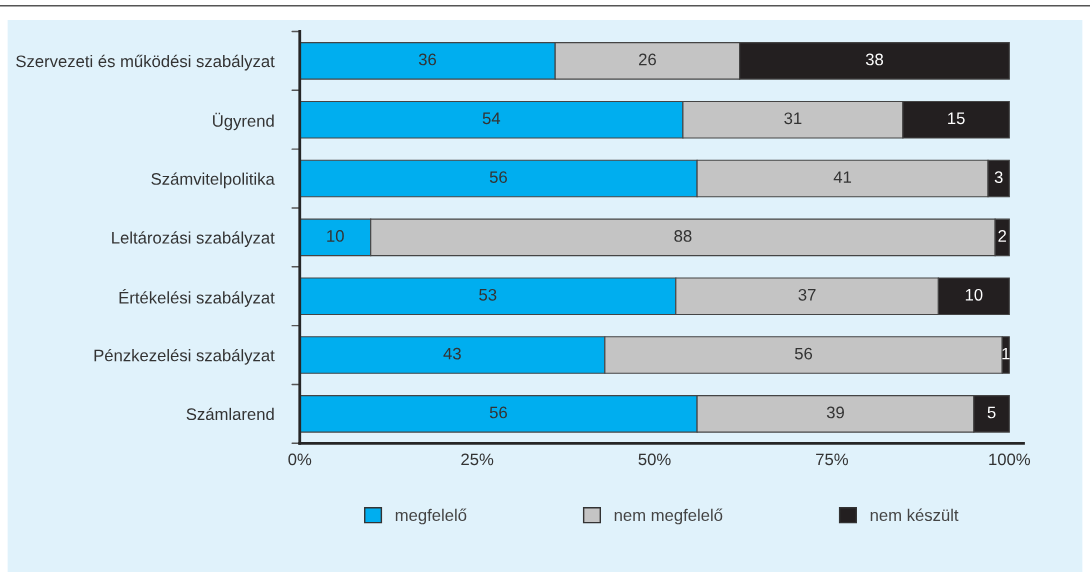 The width and height of the screenshot is (1090, 572). I want to click on x-tick-label: 0%, so click(300, 459).